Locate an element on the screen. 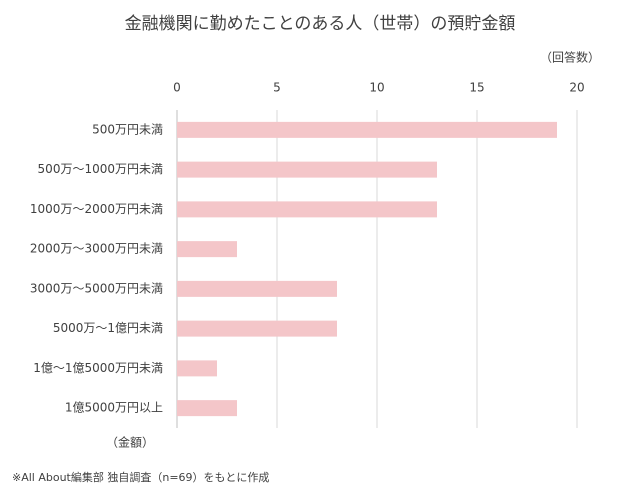 This screenshot has width=640, height=494. y-tick-label: 3000万～5000万円未満 is located at coordinates (96, 288).